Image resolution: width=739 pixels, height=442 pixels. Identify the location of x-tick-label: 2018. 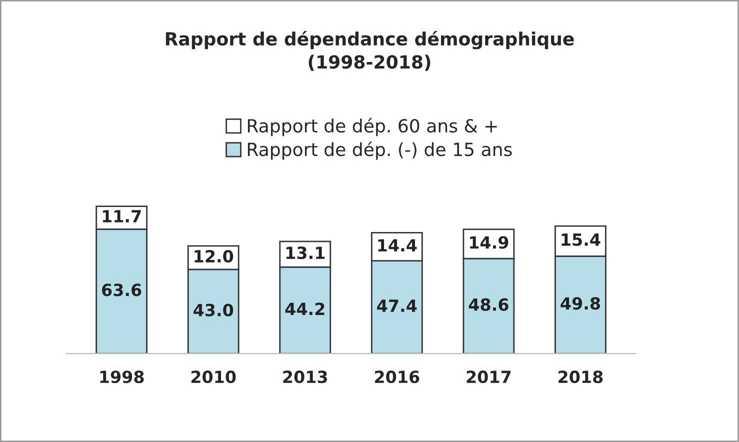
(580, 377).